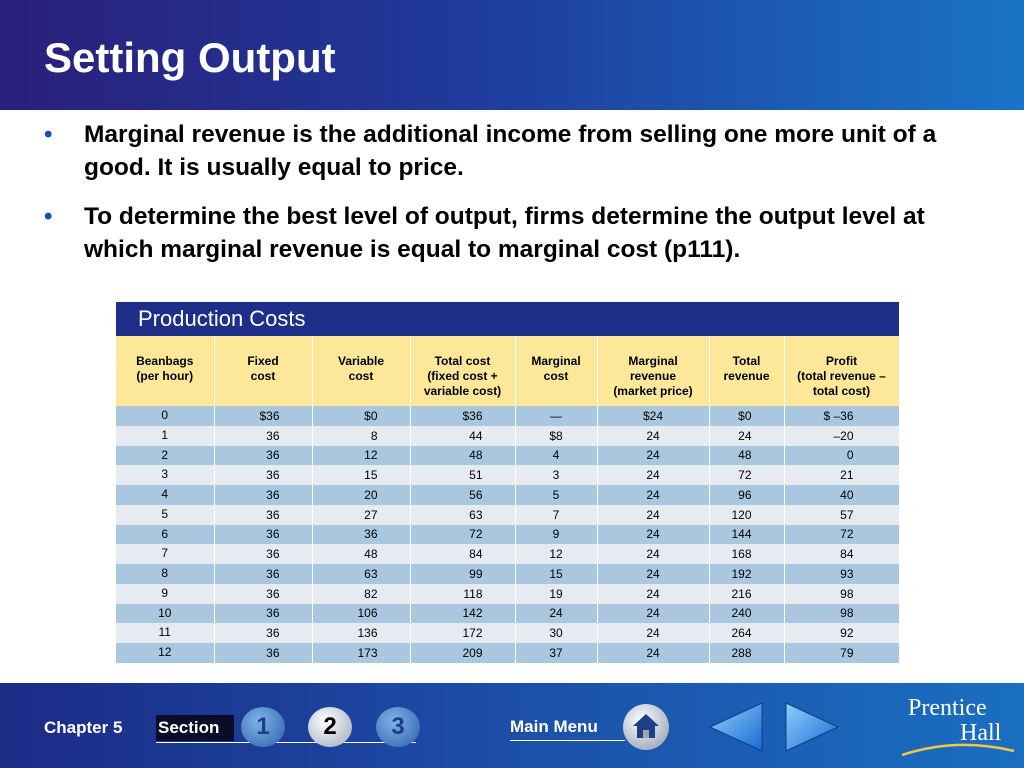 This screenshot has width=1024, height=768. Describe the element at coordinates (842, 613) in the screenshot. I see `table-cell: 98` at that location.